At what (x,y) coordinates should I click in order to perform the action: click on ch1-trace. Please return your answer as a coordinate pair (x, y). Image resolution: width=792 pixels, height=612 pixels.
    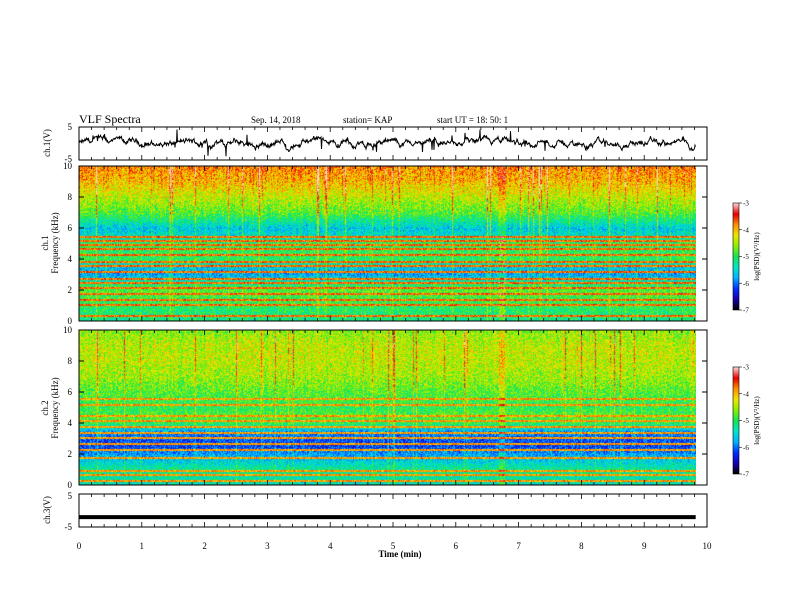
    Looking at the image, I should click on (387, 143).